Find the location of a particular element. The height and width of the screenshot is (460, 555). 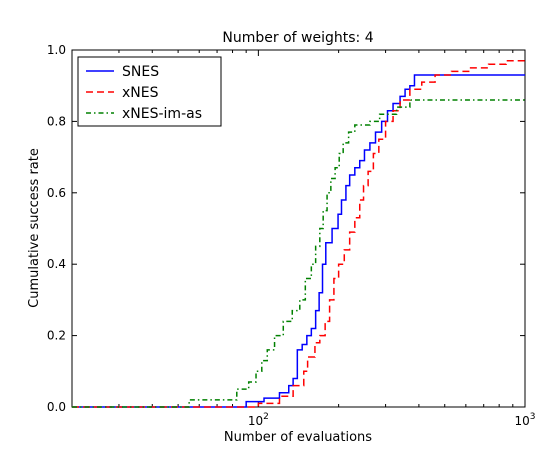

legend-label: xNES is located at coordinates (140, 93).